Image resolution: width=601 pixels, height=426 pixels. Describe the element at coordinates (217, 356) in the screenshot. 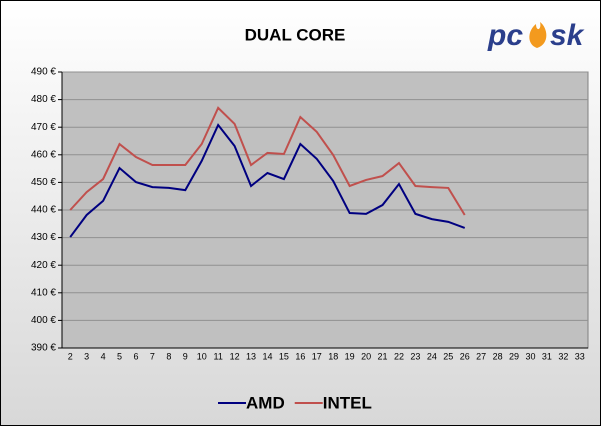

I see `x-tick-label: 11` at that location.